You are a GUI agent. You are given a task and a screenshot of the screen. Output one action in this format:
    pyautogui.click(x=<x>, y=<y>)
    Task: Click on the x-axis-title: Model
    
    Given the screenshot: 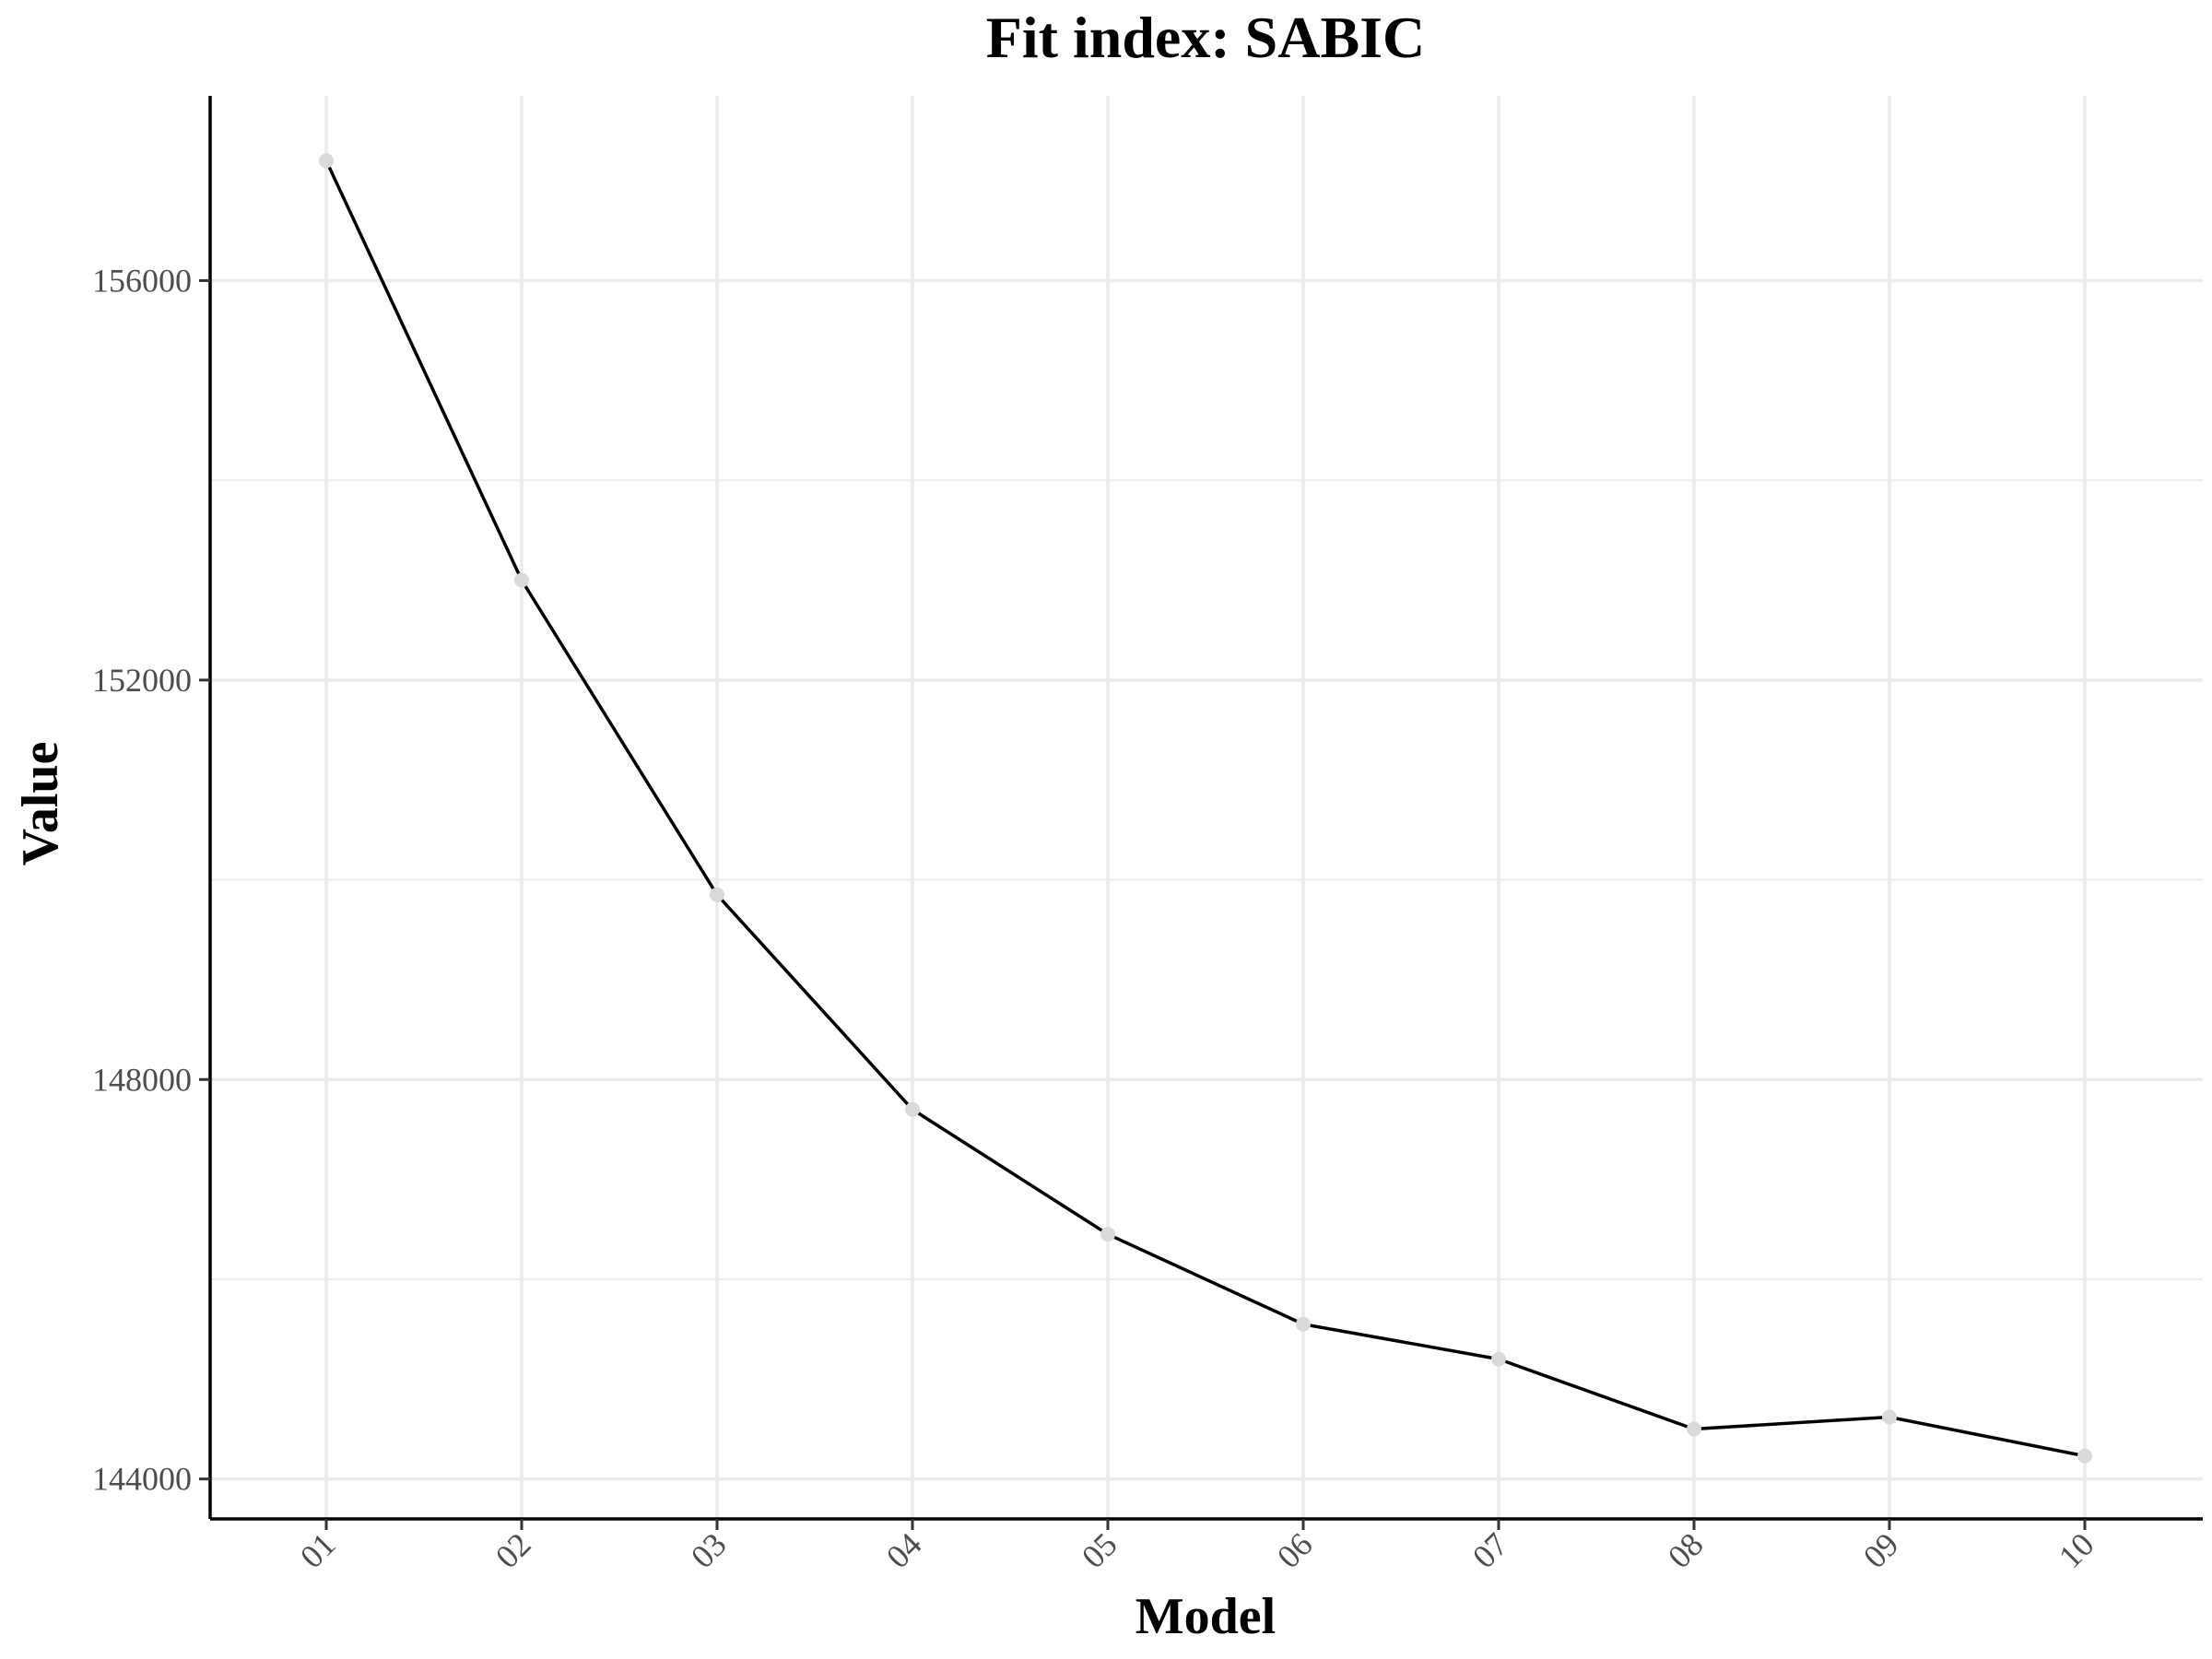 What is the action you would take?
    pyautogui.click(x=1205, y=1616)
    